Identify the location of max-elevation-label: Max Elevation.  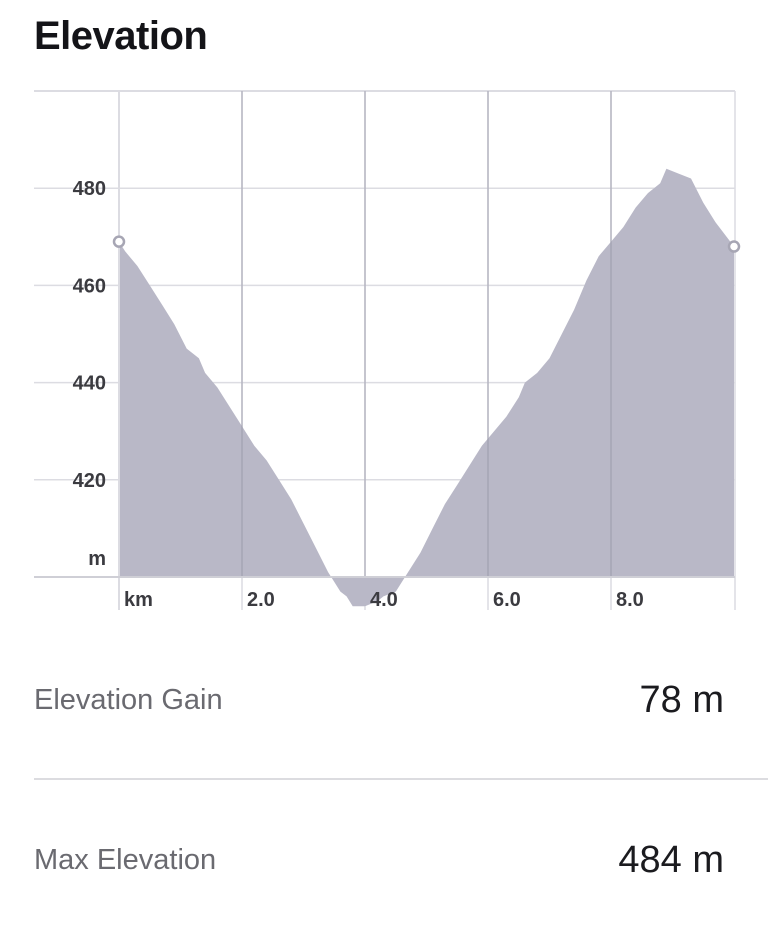
(125, 859).